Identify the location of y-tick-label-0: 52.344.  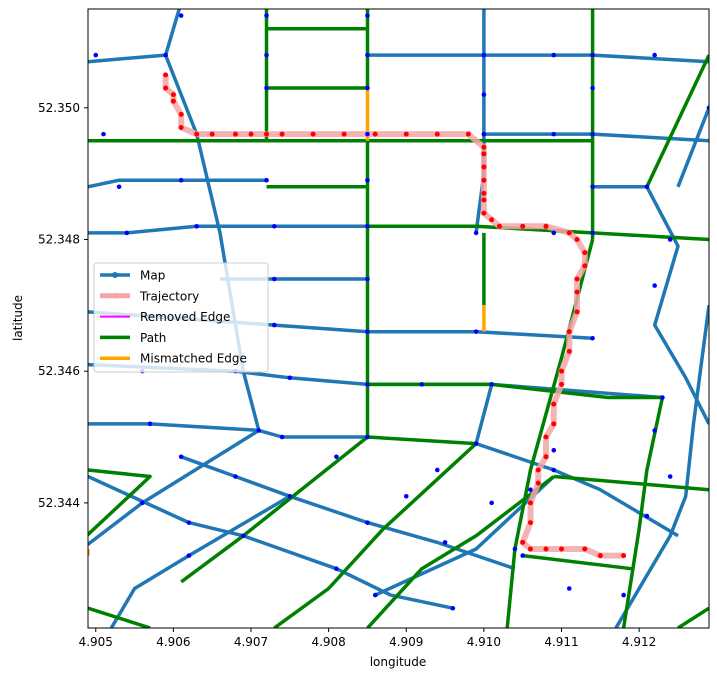
(59, 503).